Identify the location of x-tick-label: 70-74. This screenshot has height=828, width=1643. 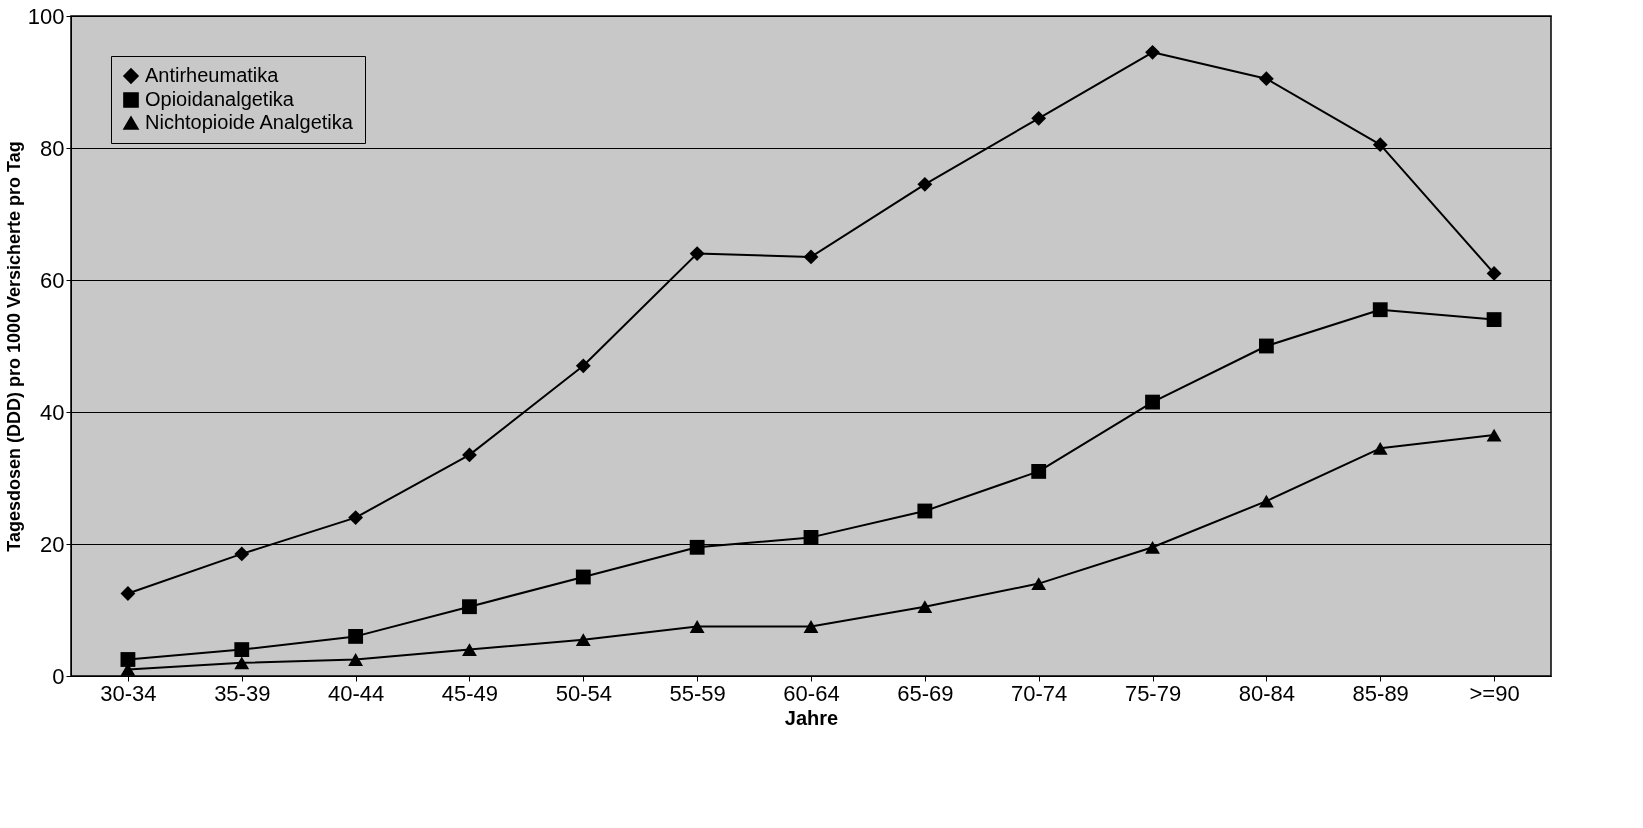
(1039, 693).